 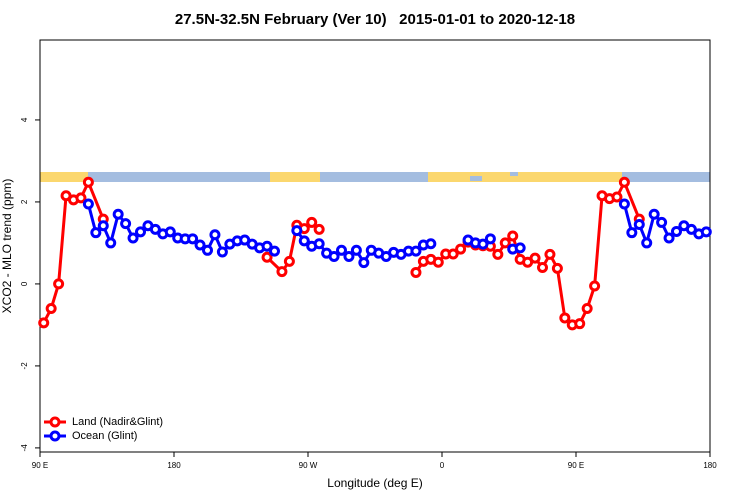 I want to click on x-axis-label: Longitude (deg E), so click(x=374, y=483).